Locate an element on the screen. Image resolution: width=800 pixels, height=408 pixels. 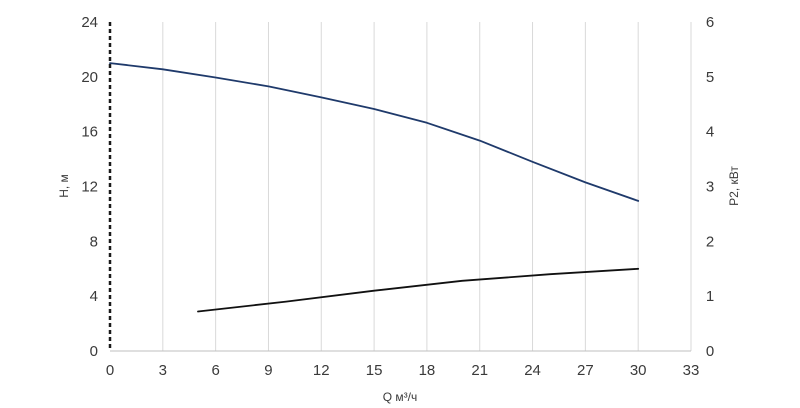
right-y-tick-label: 0 is located at coordinates (710, 351).